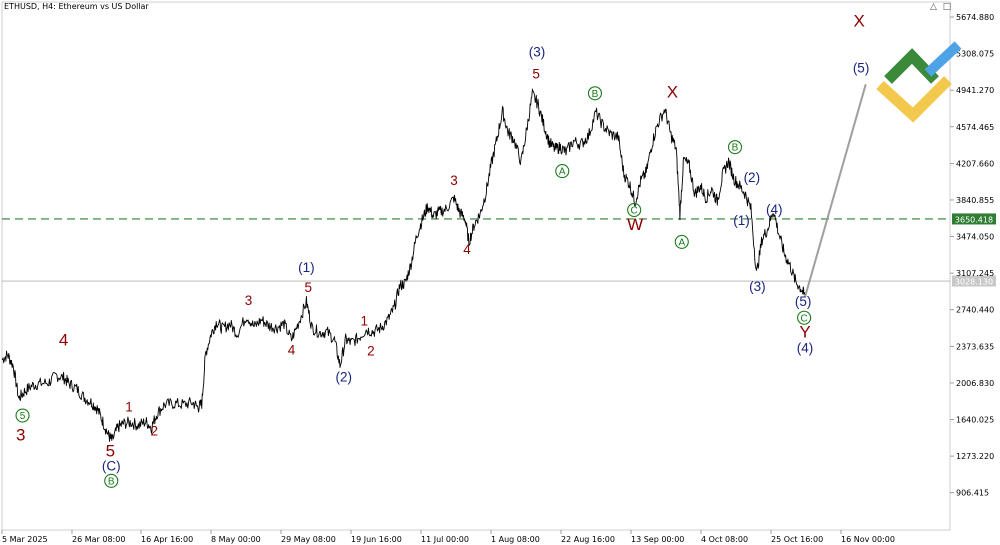 This screenshot has width=1000, height=545. I want to click on x-tick-label-8: 22 Aug 16:00, so click(588, 539).